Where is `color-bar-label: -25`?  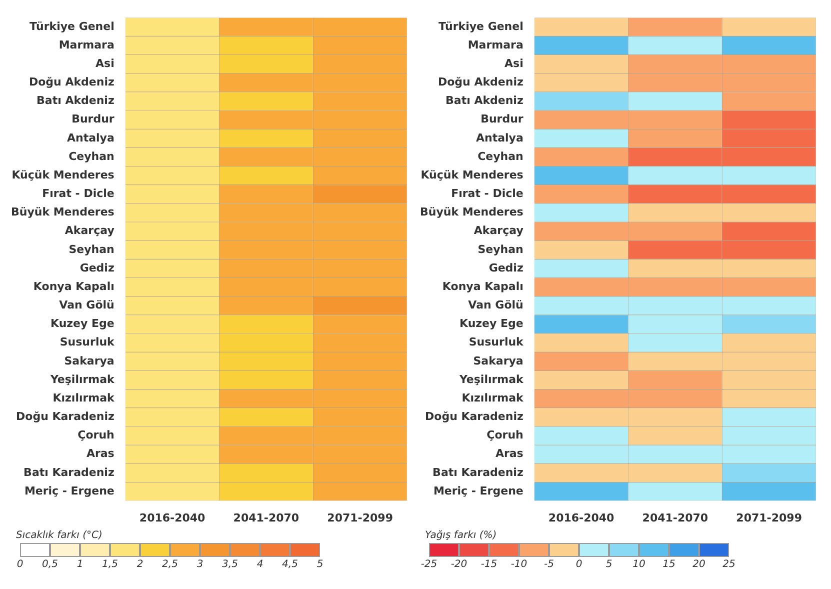
color-bar-label: -25 is located at coordinates (429, 564).